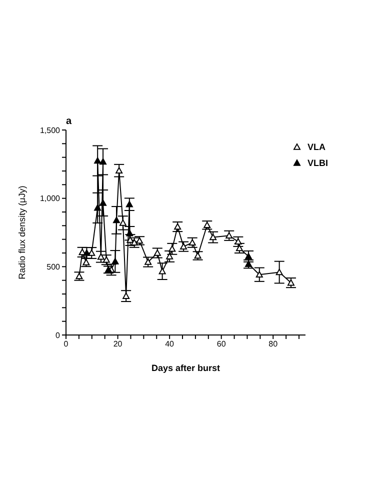  What do you see at coordinates (22, 233) in the screenshot?
I see `y-axis-title: Radio flux density (μJy)` at bounding box center [22, 233].